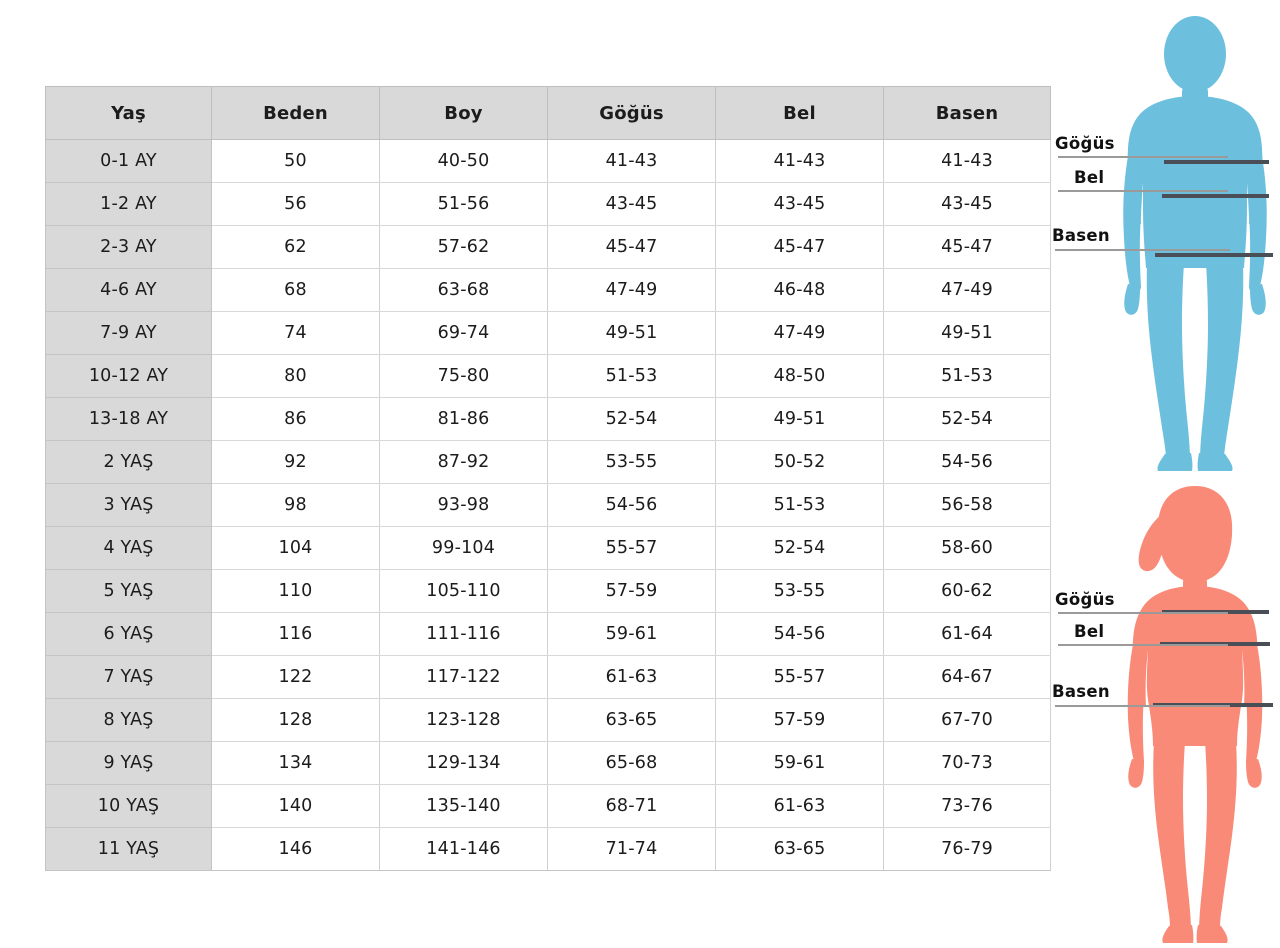 Image resolution: width=1280 pixels, height=948 pixels. Describe the element at coordinates (631, 204) in the screenshot. I see `cell-chest: 43-45` at that location.